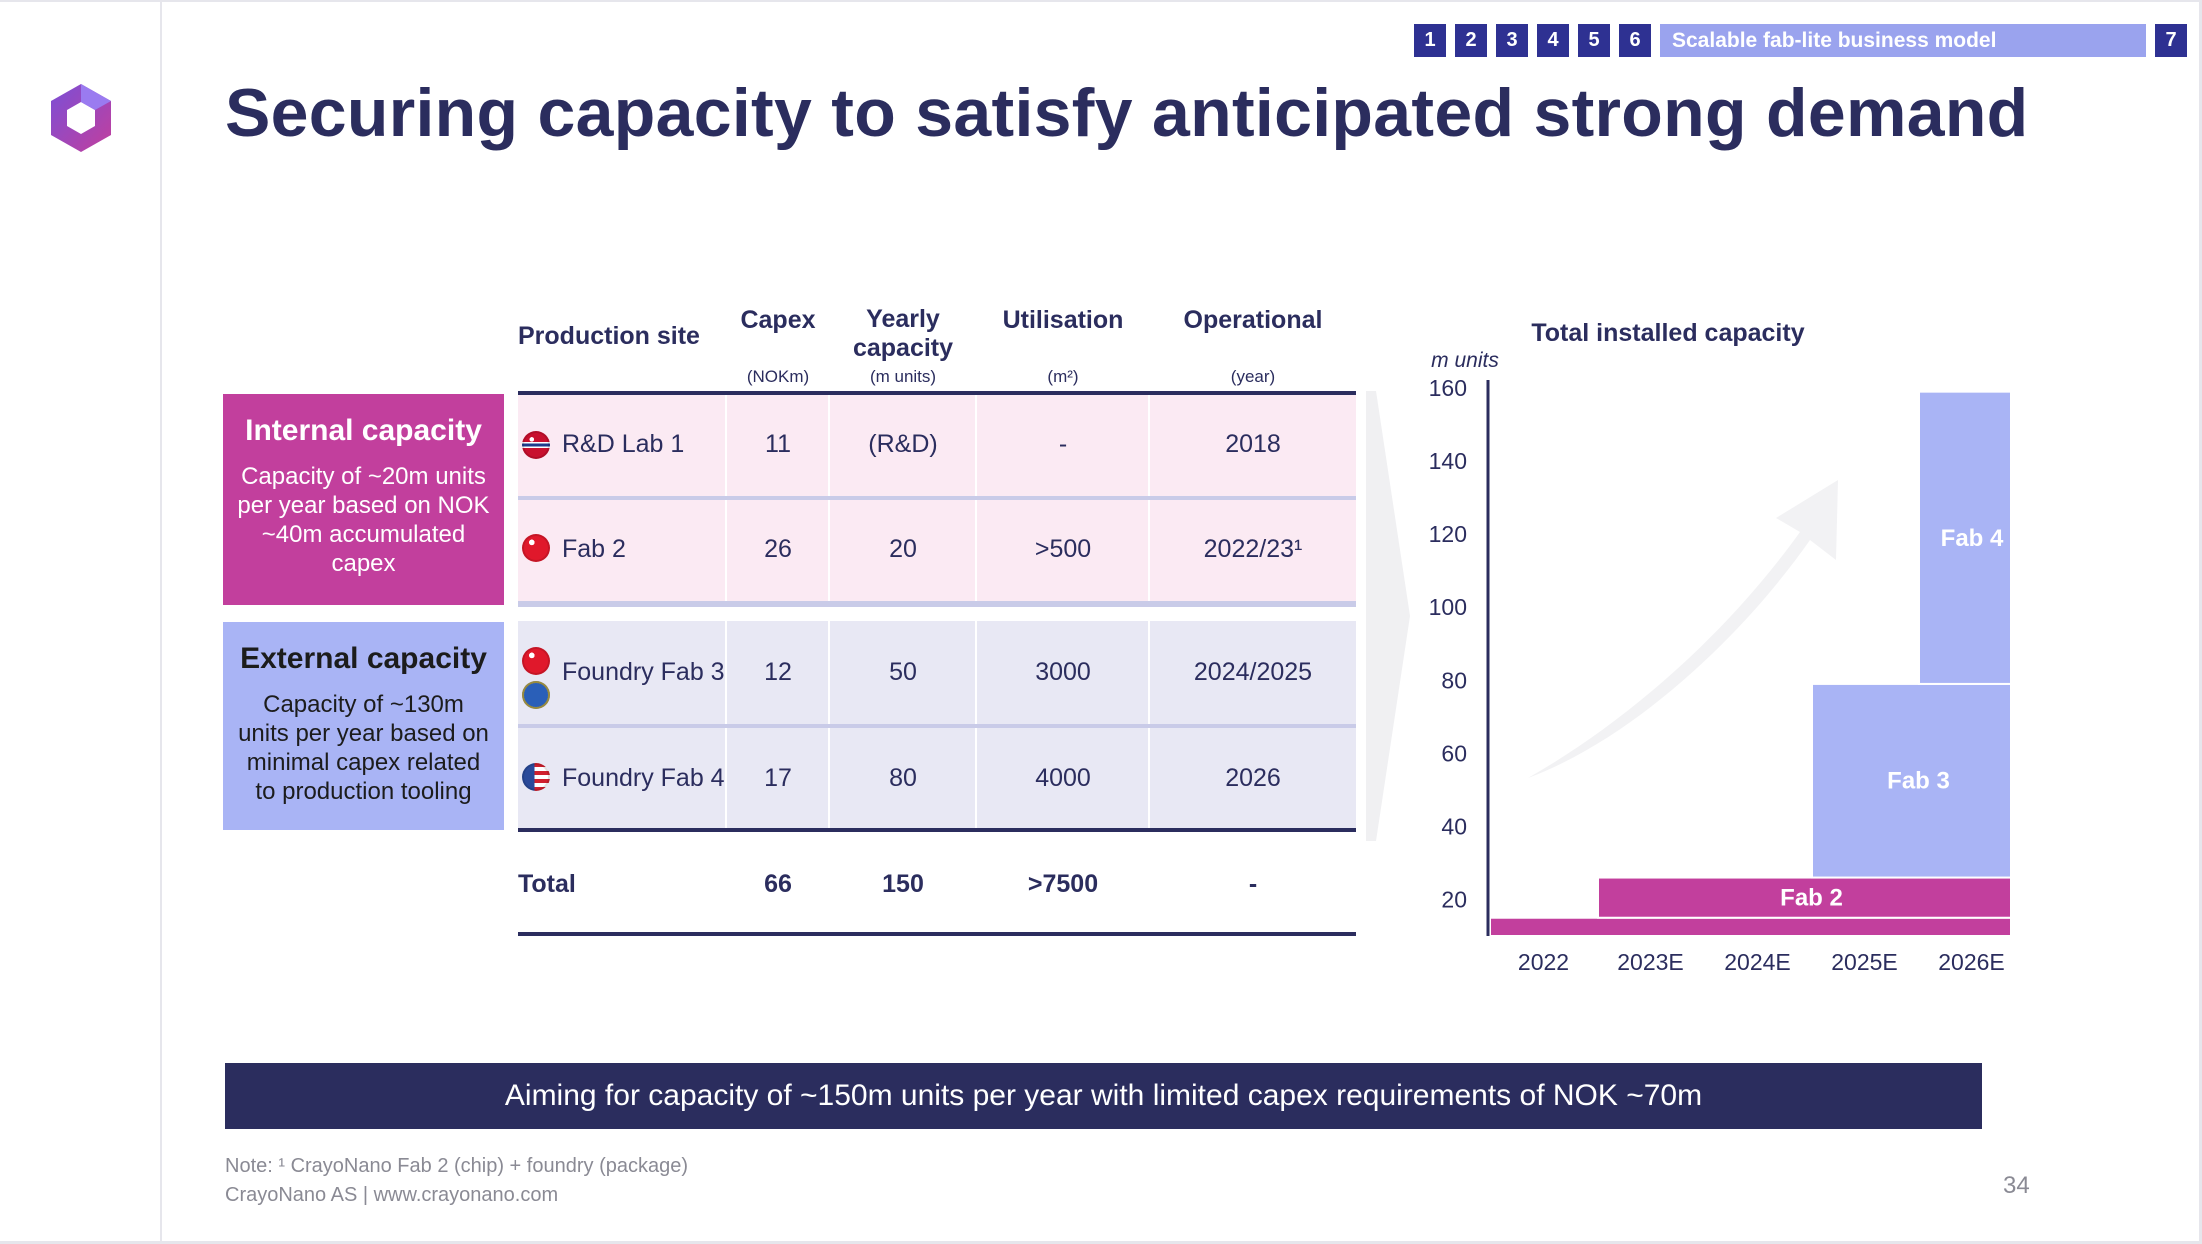  Describe the element at coordinates (1448, 534) in the screenshot. I see `y-tick-label: 120` at that location.